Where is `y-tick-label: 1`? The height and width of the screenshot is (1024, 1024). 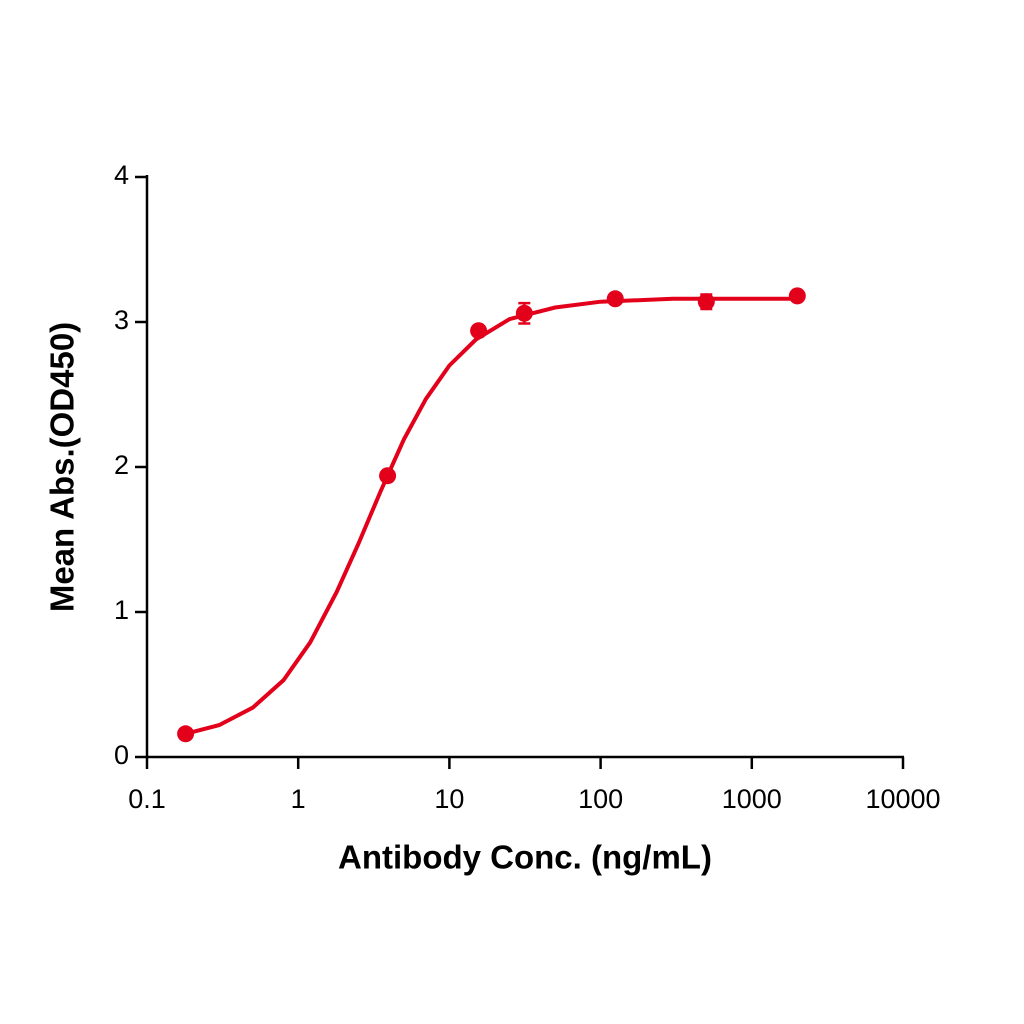 y-tick-label: 1 is located at coordinates (121, 610).